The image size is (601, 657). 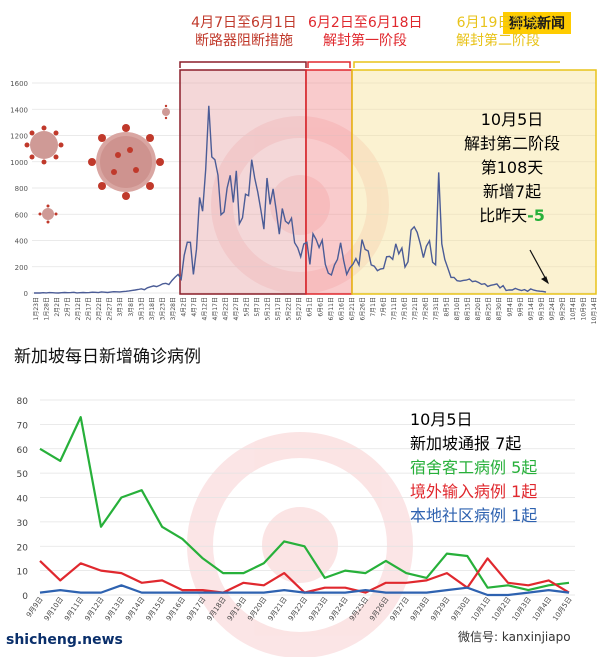 What do you see at coordinates (278, 308) in the screenshot?
I see `top-x-tick-23: 5月17日` at bounding box center [278, 308].